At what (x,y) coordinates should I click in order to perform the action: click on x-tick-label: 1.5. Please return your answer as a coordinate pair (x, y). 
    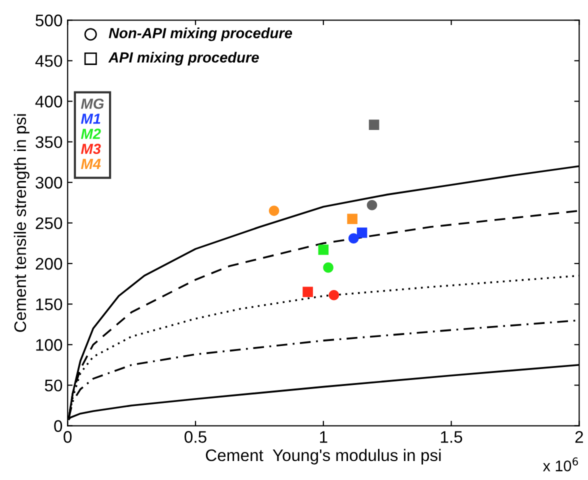
    Looking at the image, I should click on (451, 437).